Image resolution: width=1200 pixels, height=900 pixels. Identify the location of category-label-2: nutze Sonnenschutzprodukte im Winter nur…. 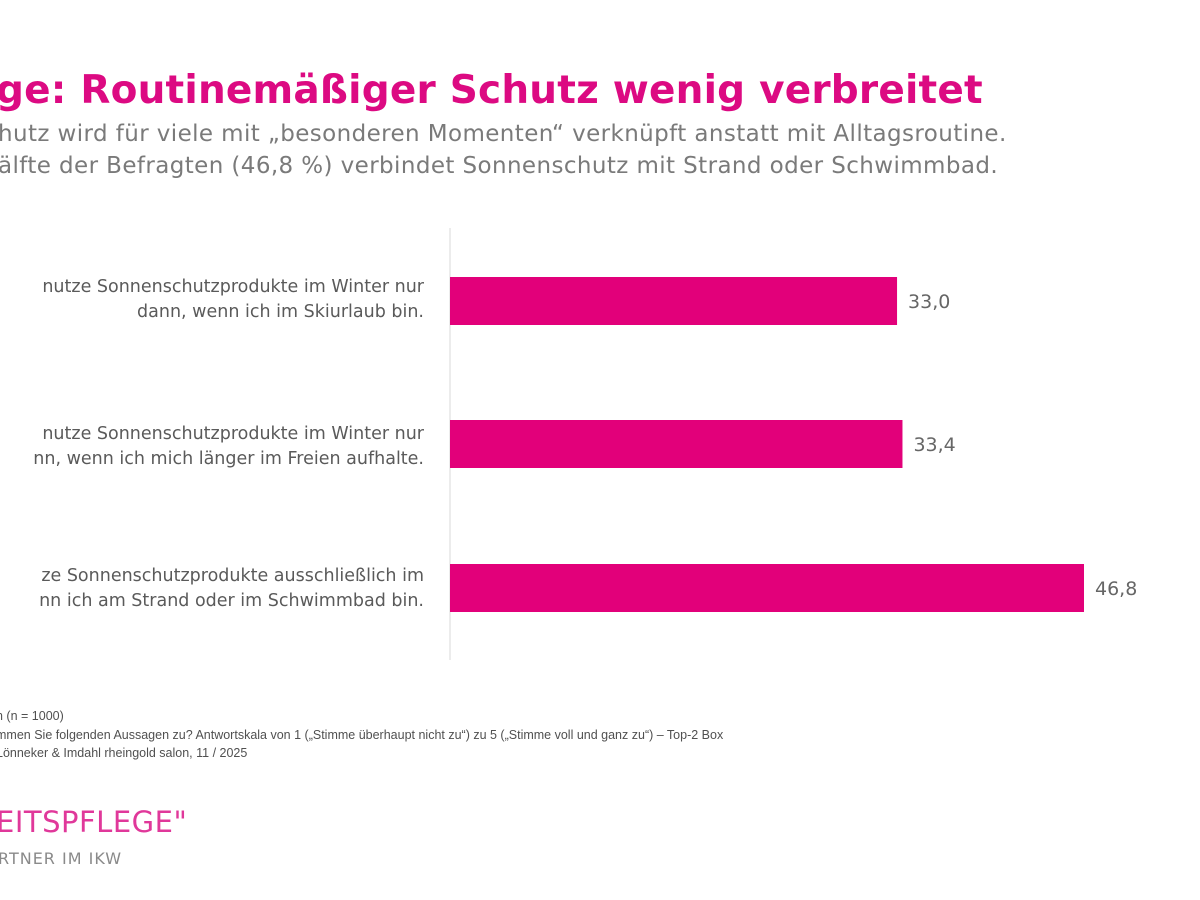
(228, 447).